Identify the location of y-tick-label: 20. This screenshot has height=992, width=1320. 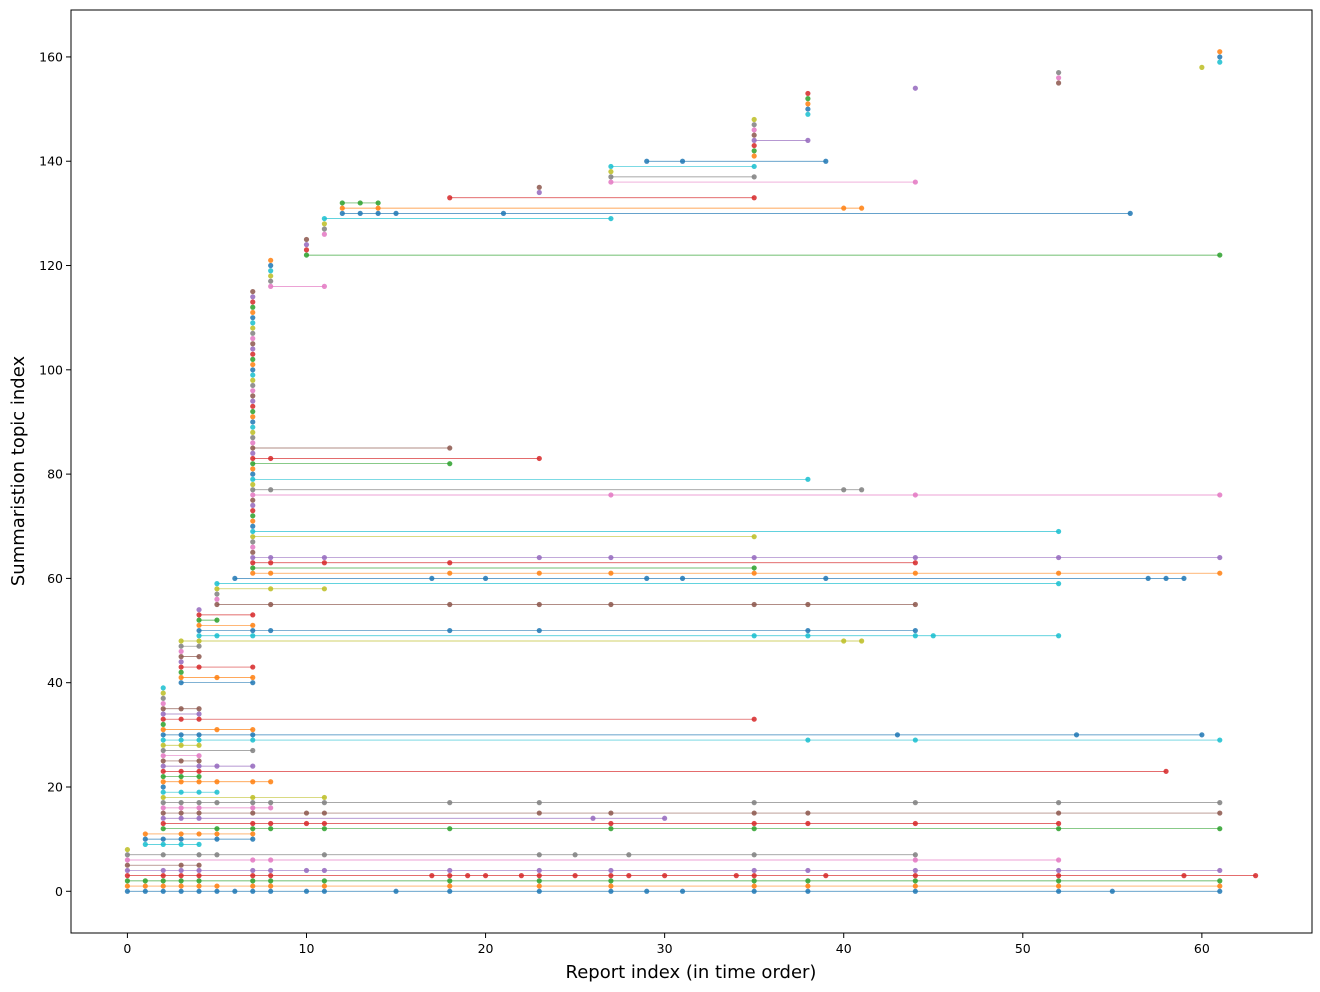
(55, 786).